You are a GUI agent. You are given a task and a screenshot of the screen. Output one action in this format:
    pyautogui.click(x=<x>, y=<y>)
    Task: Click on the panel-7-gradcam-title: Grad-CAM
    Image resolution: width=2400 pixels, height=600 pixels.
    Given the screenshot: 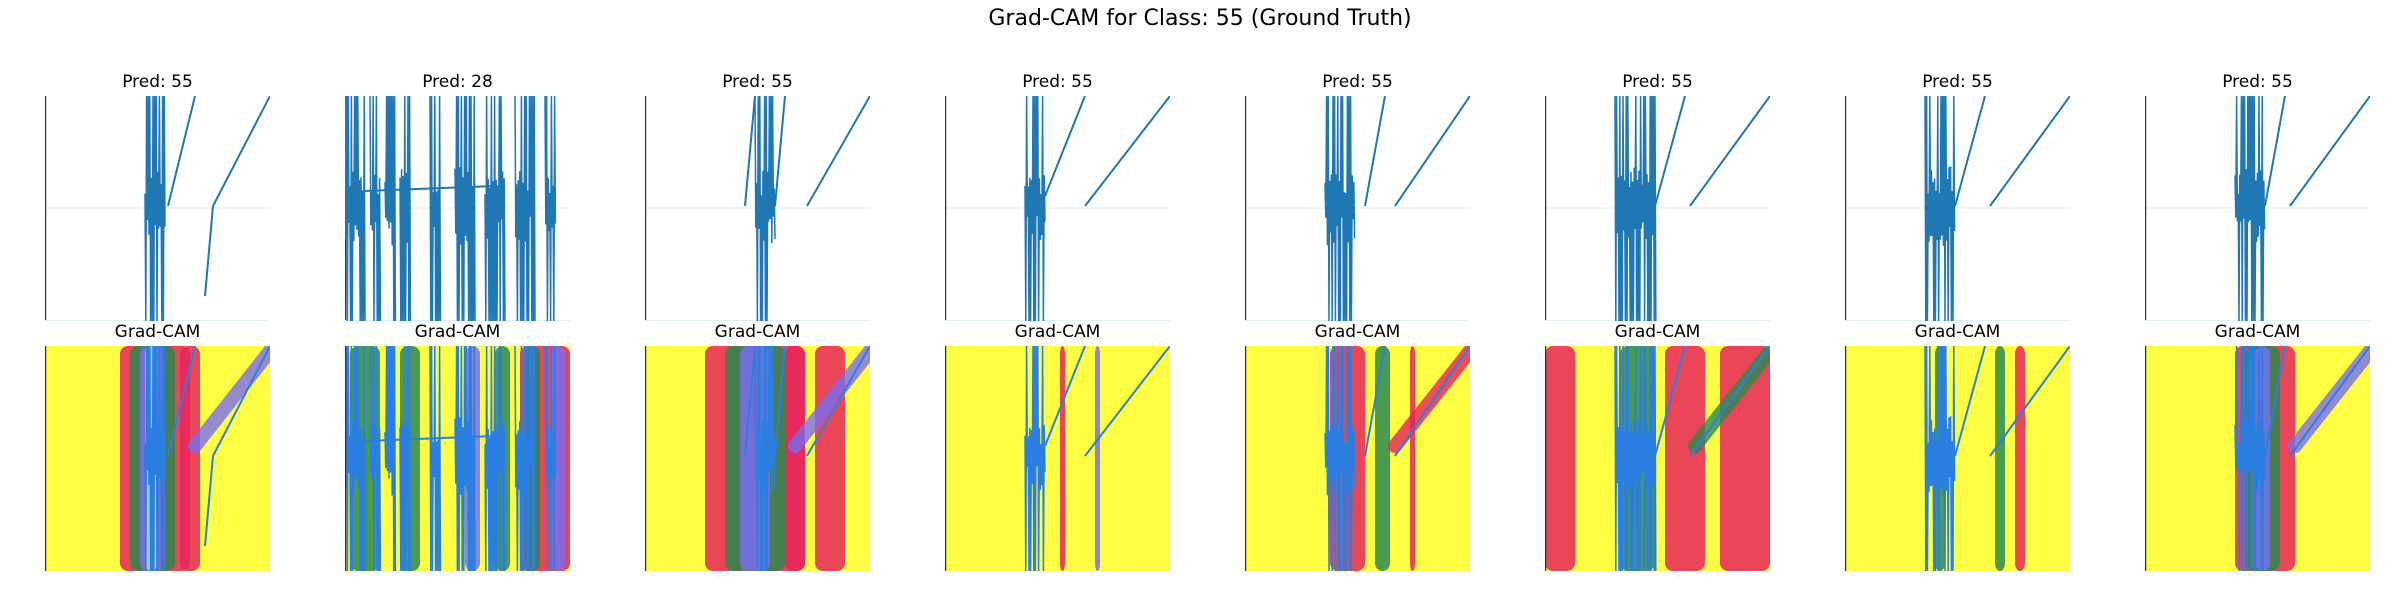 What is the action you would take?
    pyautogui.click(x=1957, y=332)
    